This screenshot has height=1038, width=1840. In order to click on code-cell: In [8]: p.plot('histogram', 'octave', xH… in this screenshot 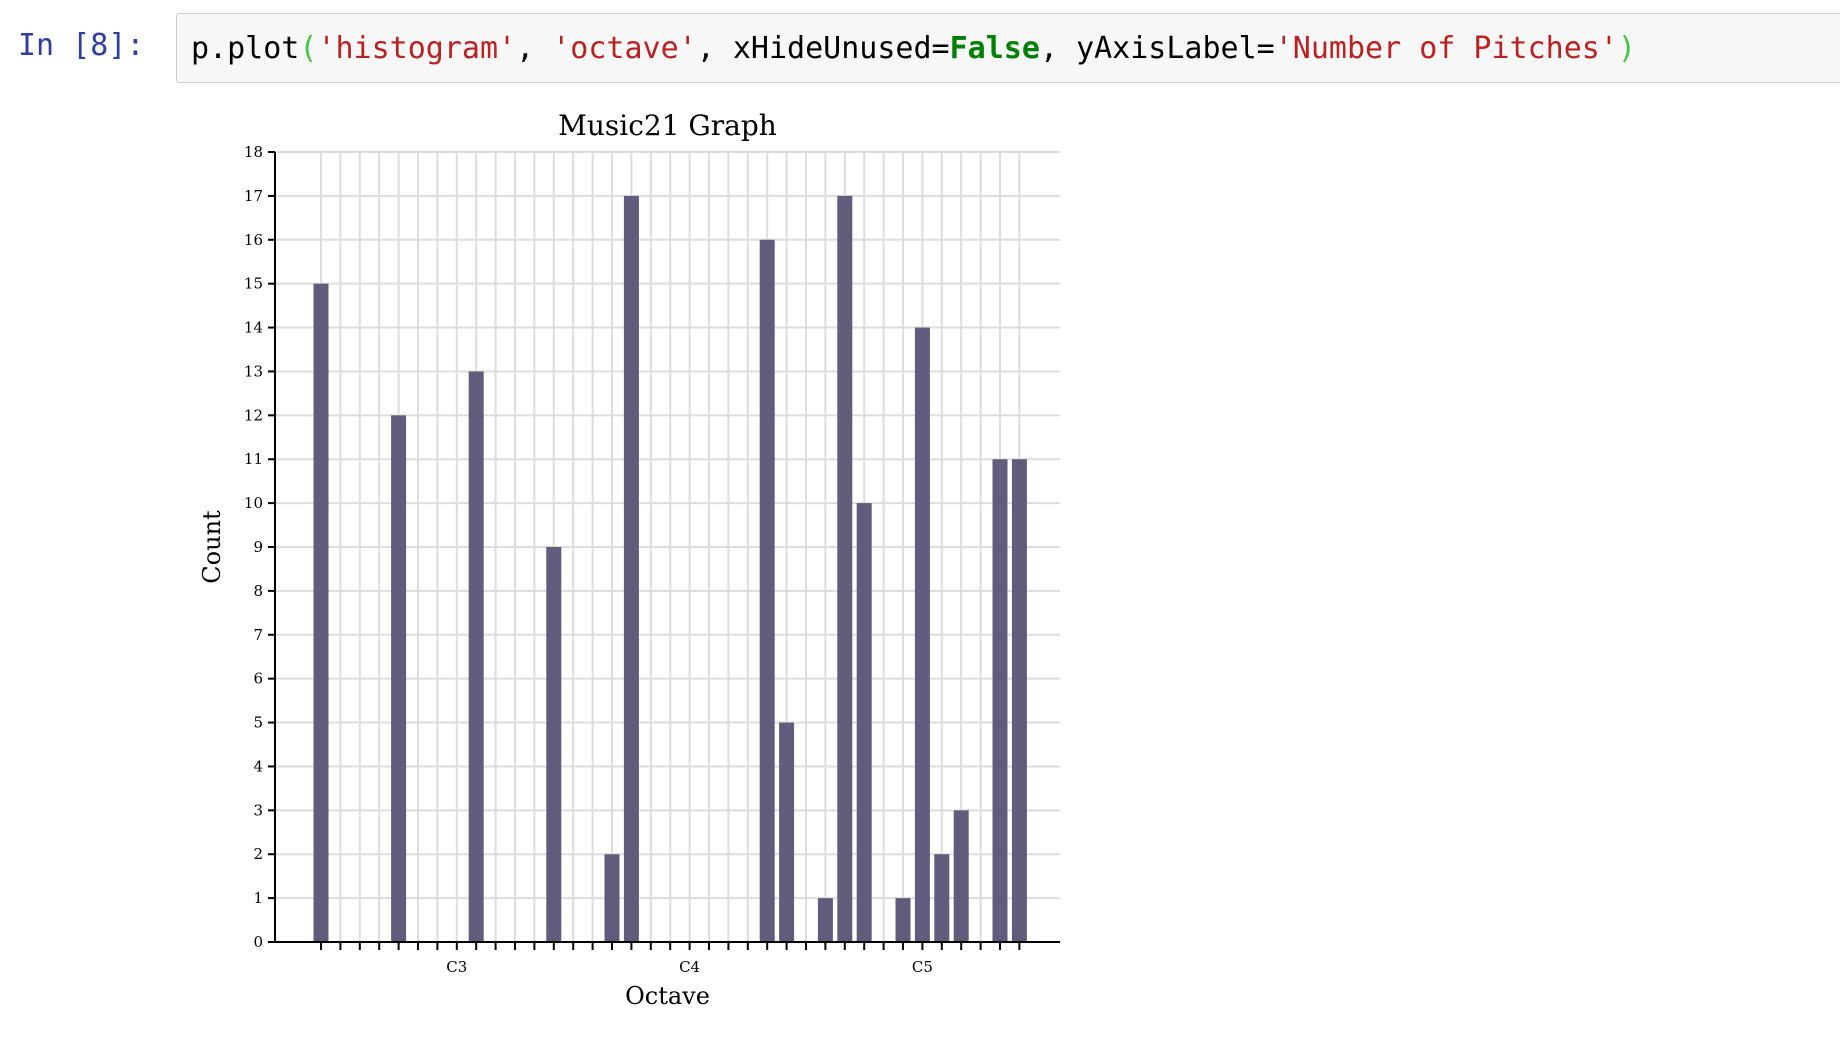, I will do `click(920, 50)`.